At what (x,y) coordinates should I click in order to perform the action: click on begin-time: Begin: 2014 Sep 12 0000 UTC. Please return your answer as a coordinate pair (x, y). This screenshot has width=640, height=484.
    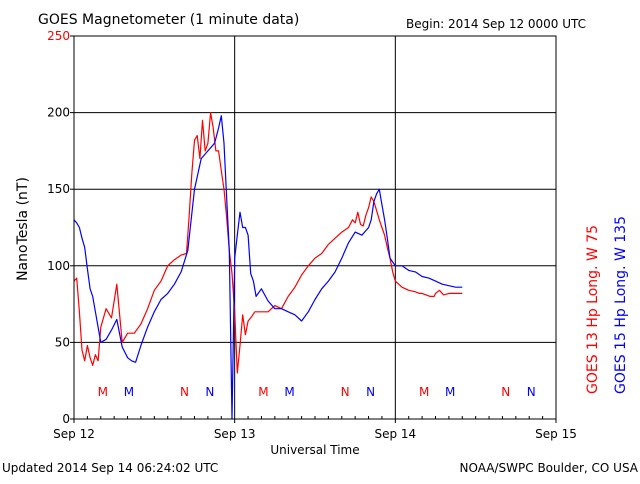
    Looking at the image, I should click on (496, 24).